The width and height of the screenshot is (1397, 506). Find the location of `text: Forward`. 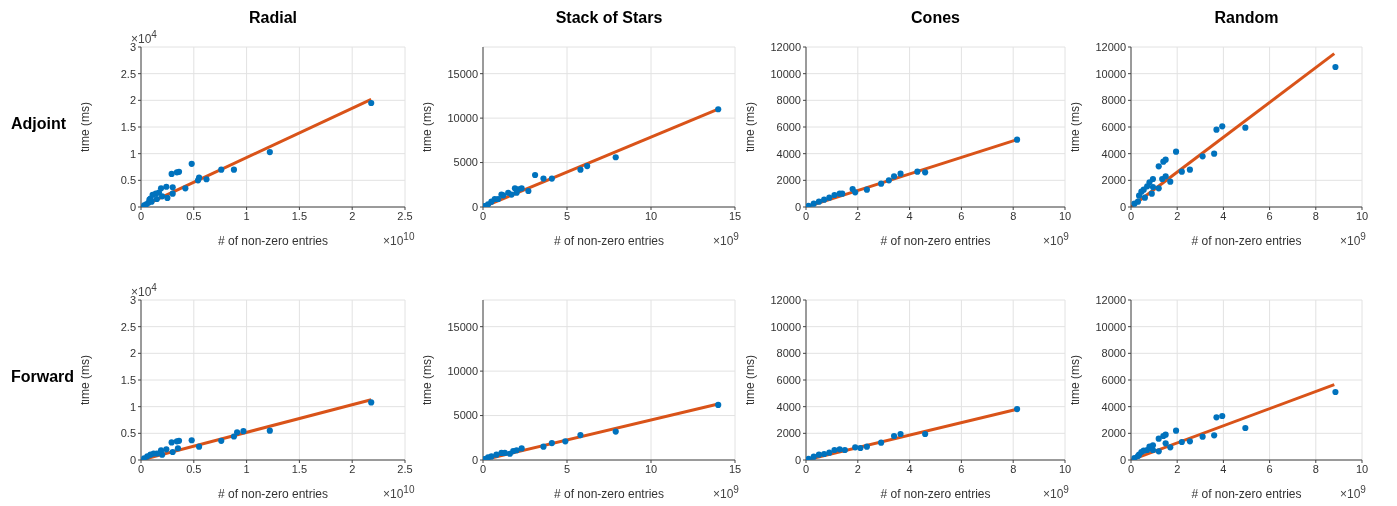

text: Forward is located at coordinates (43, 377).